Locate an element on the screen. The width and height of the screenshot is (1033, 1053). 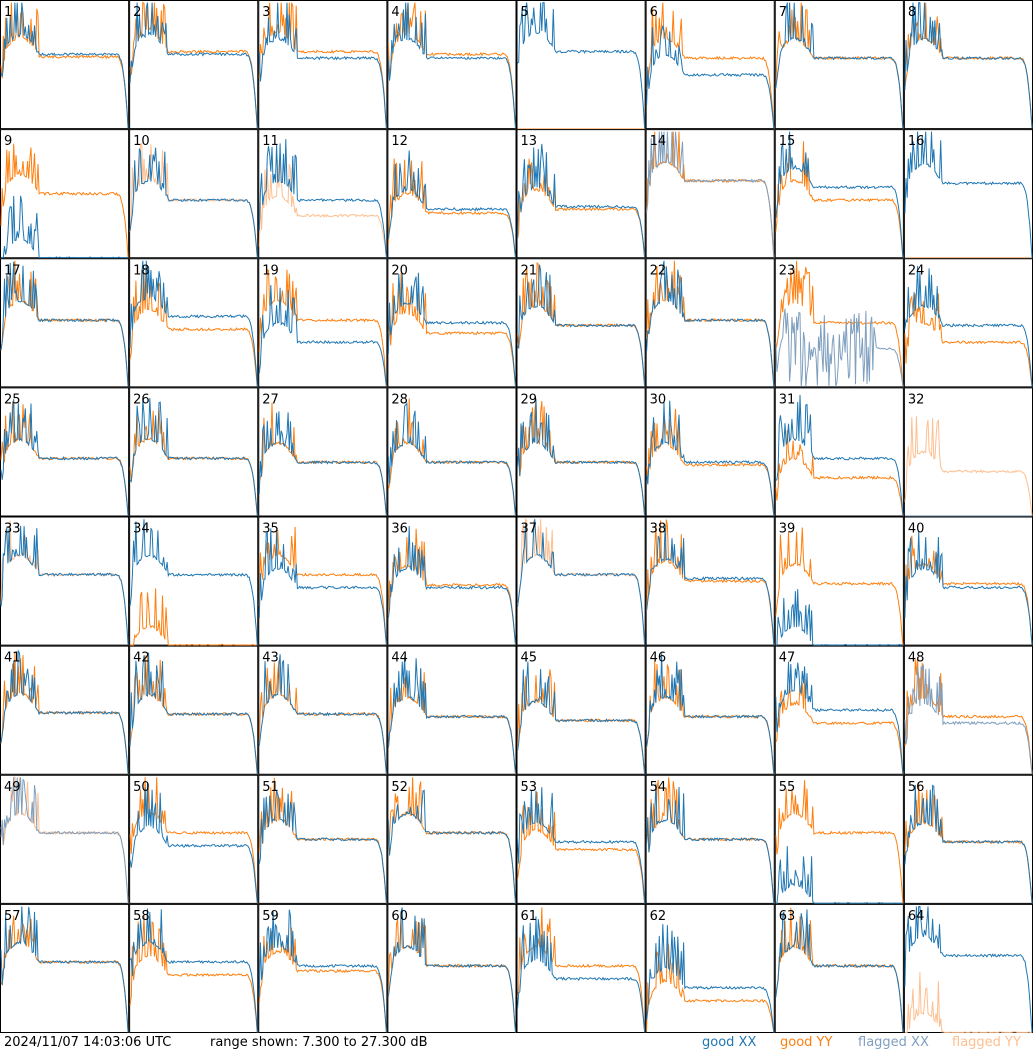
panel-label: 11 is located at coordinates (270, 141).